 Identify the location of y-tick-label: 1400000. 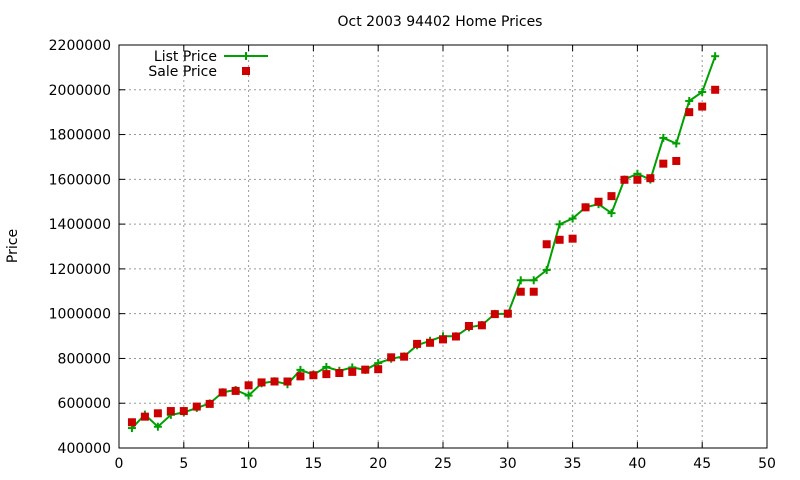
(80, 225).